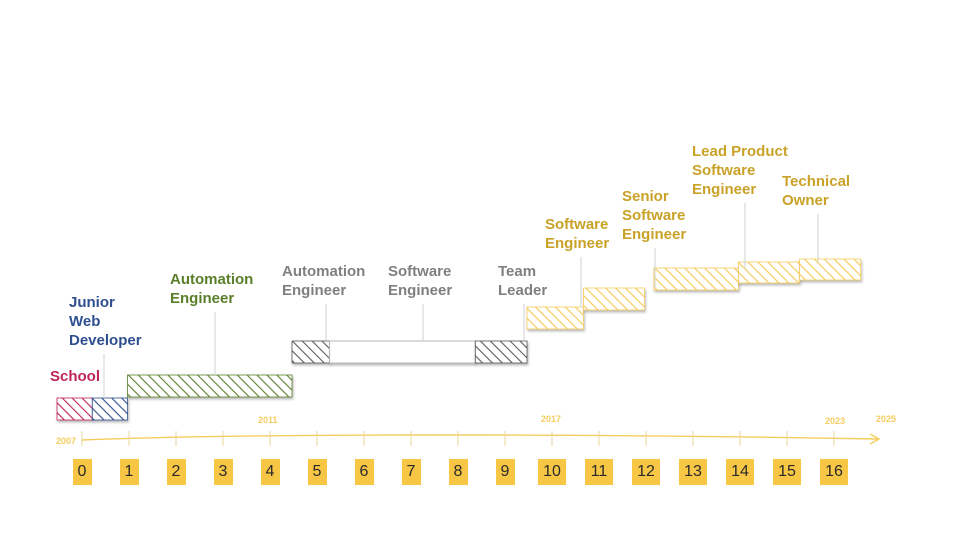 This screenshot has height=540, width=960. I want to click on year-label-2011: 2011, so click(268, 420).